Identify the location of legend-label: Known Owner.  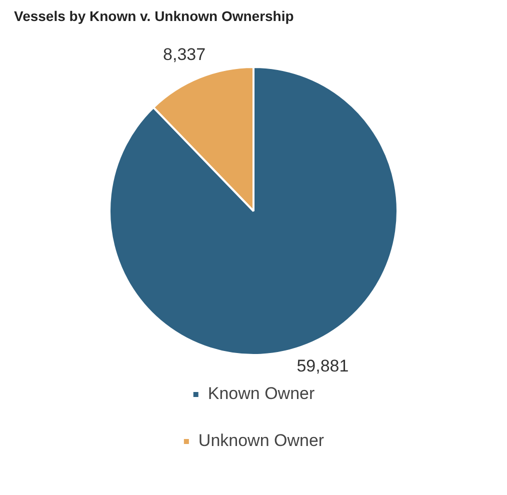
(261, 394).